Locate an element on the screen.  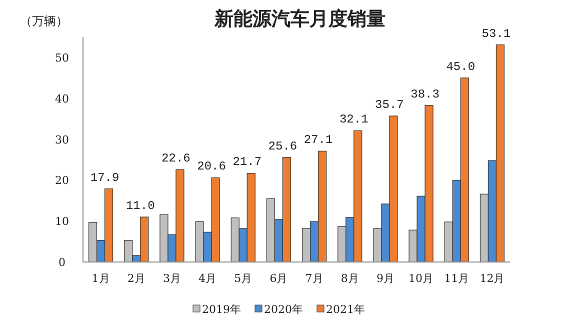
legend-label: 2021年 is located at coordinates (345, 309).